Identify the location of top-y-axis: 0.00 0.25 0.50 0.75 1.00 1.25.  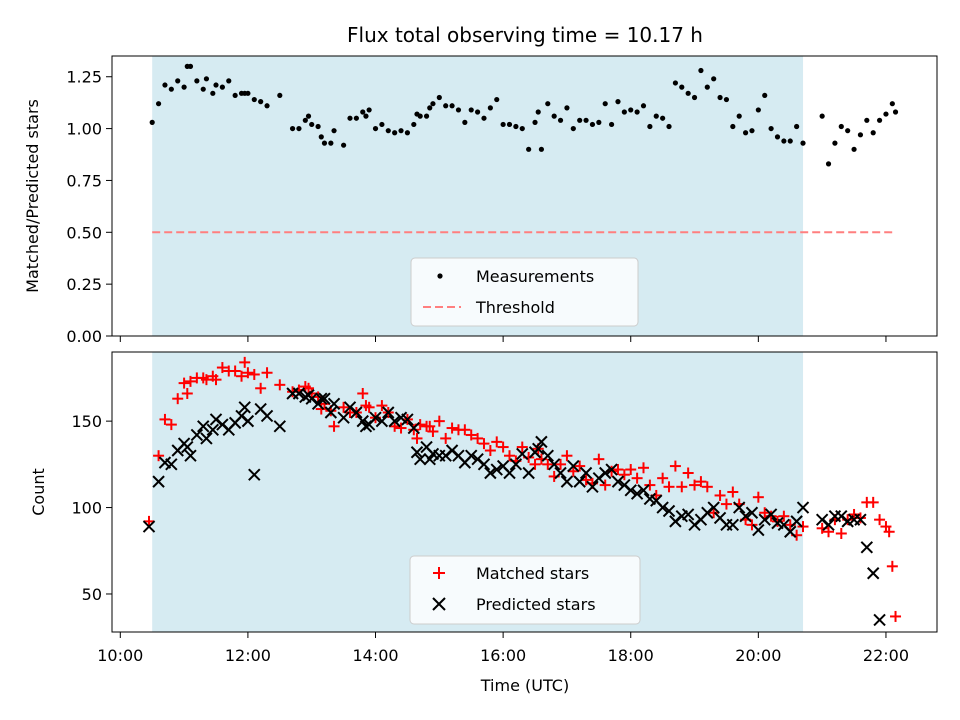
(89, 207).